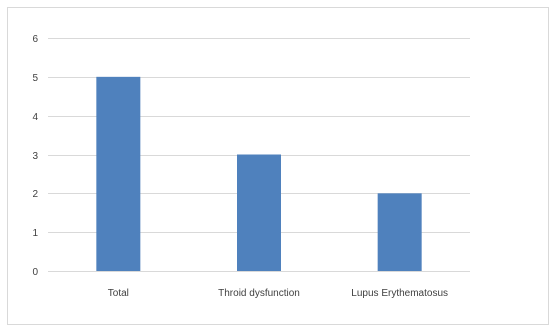 This screenshot has height=334, width=558. I want to click on bar-lupus-erythematosus, so click(399, 232).